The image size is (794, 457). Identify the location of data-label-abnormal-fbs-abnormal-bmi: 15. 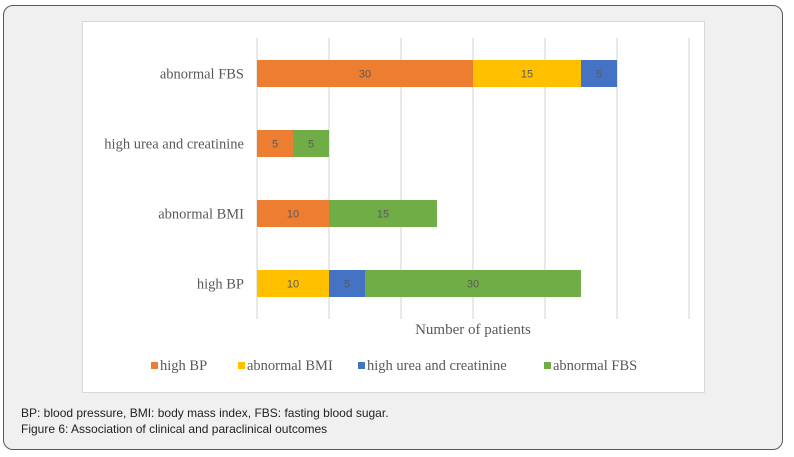
(527, 75).